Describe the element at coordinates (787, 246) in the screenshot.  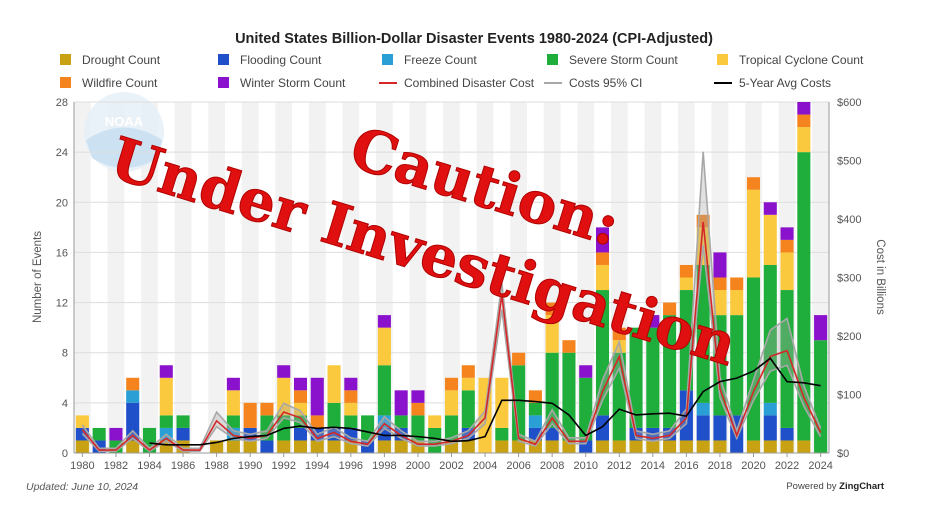
I see `bar-wildfire-count-2022` at that location.